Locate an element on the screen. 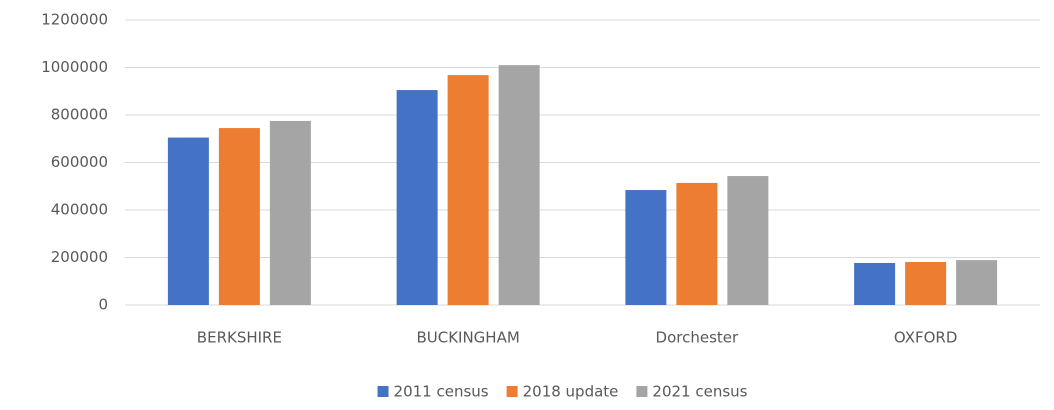  y-tick-label: 200000 is located at coordinates (79, 257).